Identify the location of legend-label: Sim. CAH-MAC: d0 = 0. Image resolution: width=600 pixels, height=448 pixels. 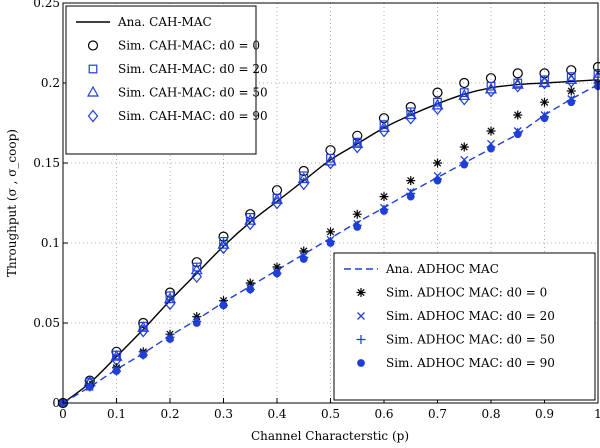
(189, 46).